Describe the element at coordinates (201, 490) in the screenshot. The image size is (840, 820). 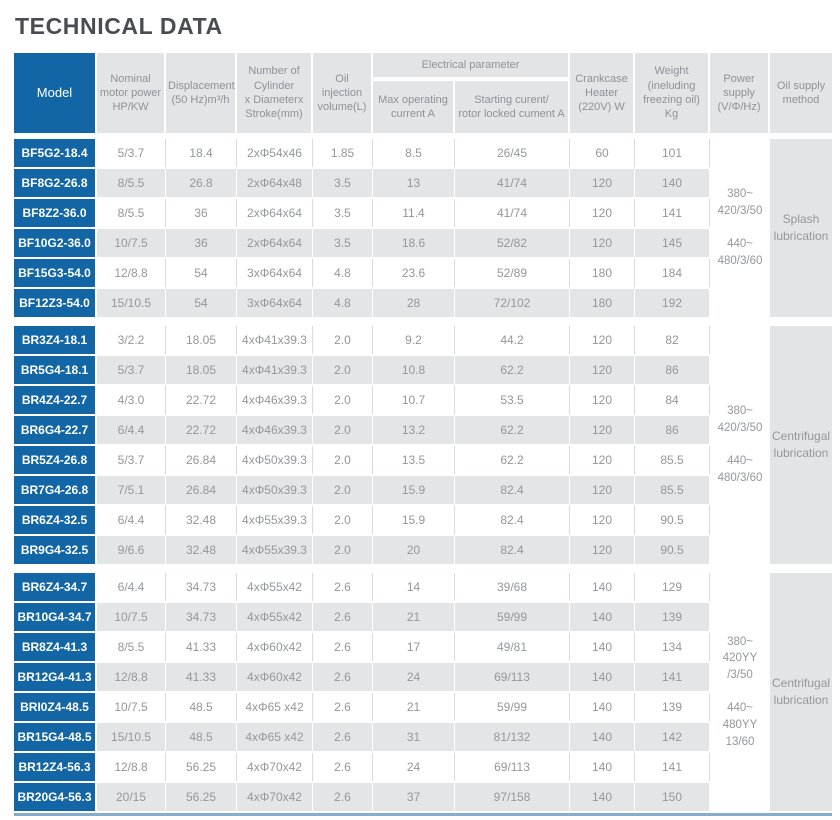
I see `displacement-cell: 26.84` at that location.